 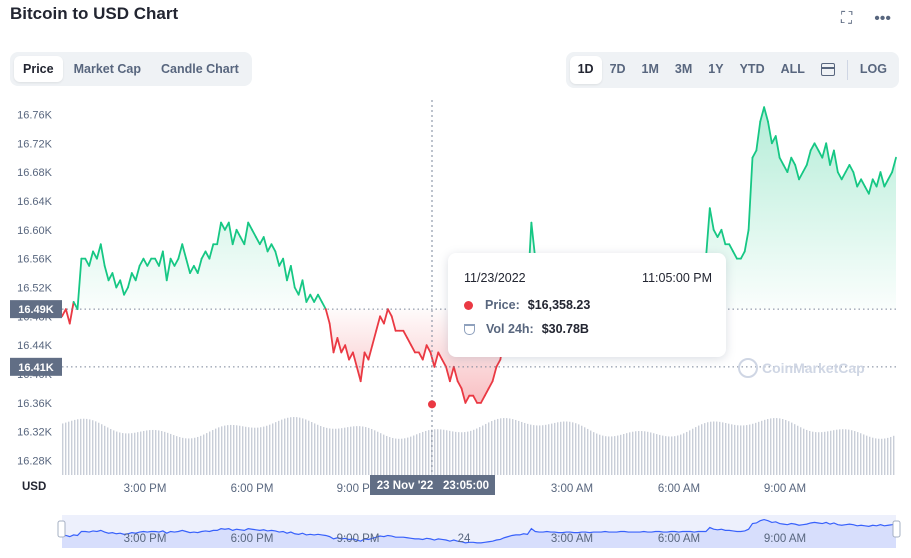 I want to click on tab-market-cap: Market Cap, so click(x=107, y=69).